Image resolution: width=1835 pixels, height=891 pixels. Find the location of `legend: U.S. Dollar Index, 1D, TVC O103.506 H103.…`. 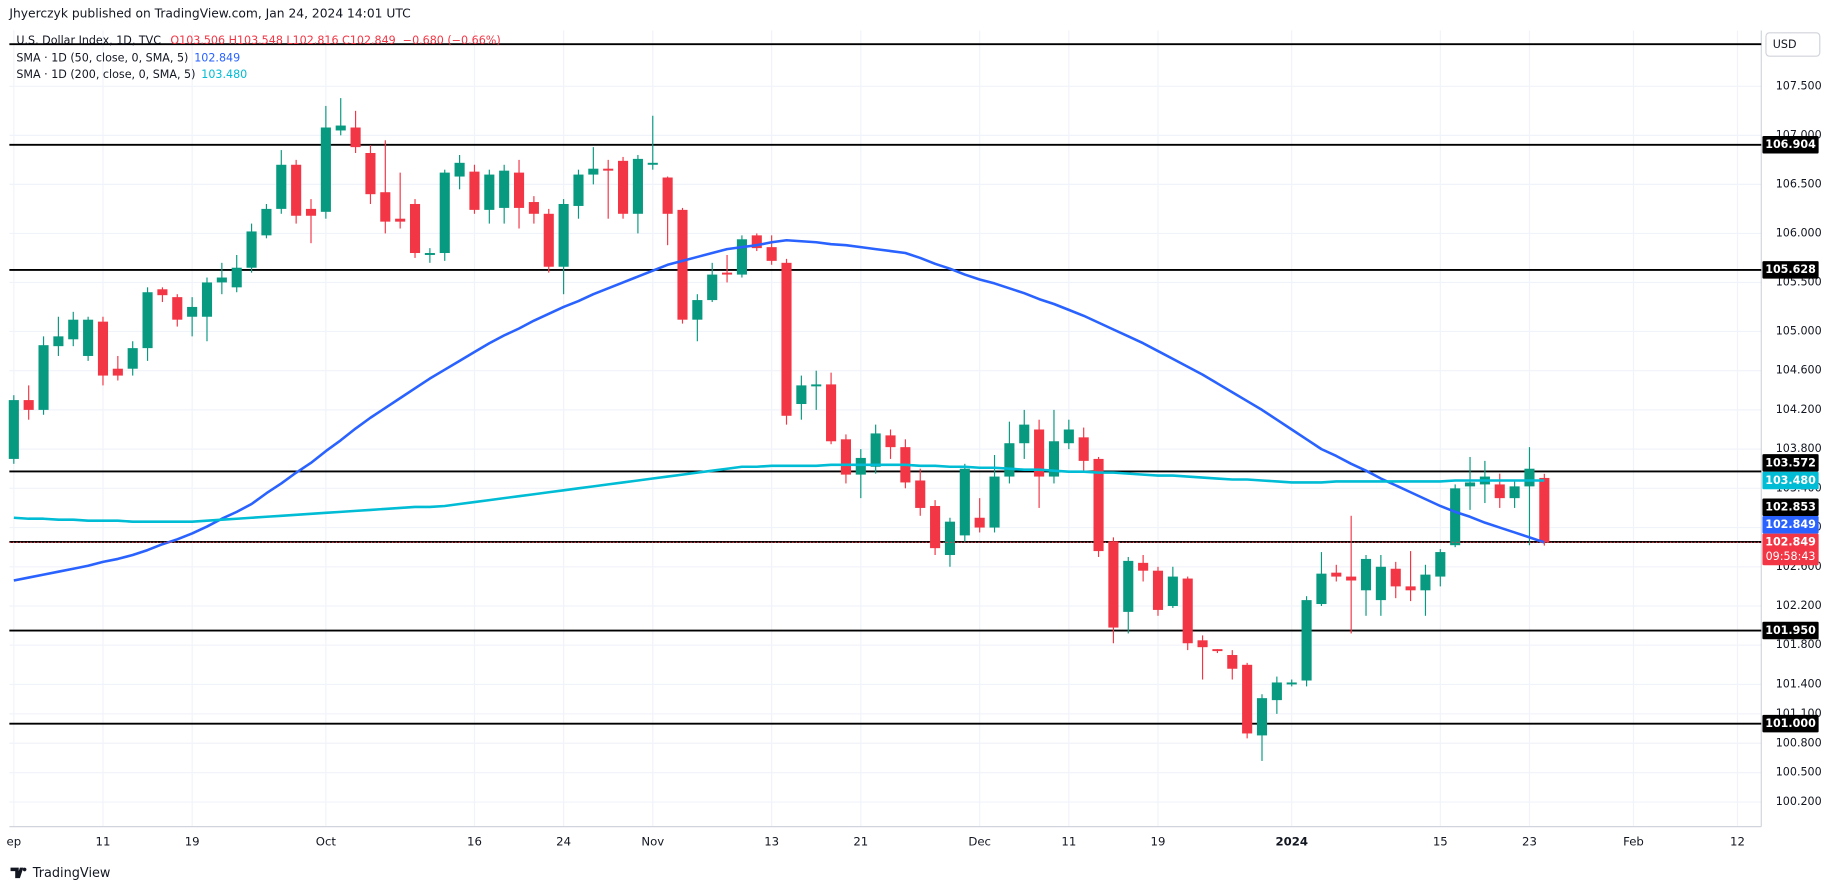

legend: U.S. Dollar Index, 1D, TVC O103.506 H103.… is located at coordinates (258, 57).